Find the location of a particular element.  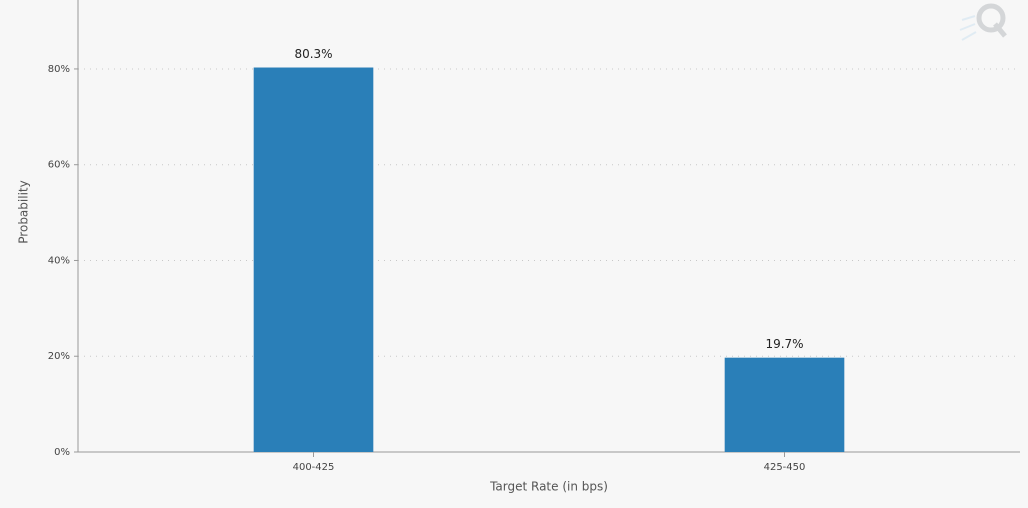

x-tick-label: 400-425 is located at coordinates (314, 467).